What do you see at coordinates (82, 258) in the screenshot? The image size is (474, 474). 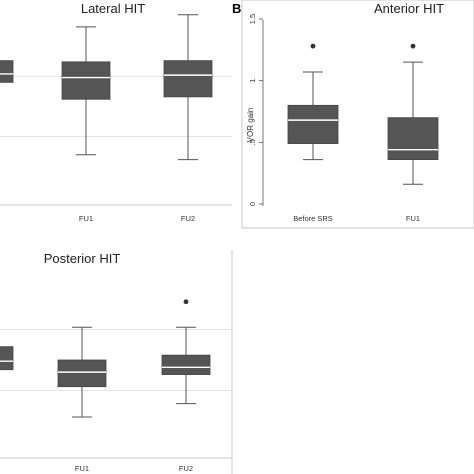 I see `posterior-title: Posterior HIT` at bounding box center [82, 258].